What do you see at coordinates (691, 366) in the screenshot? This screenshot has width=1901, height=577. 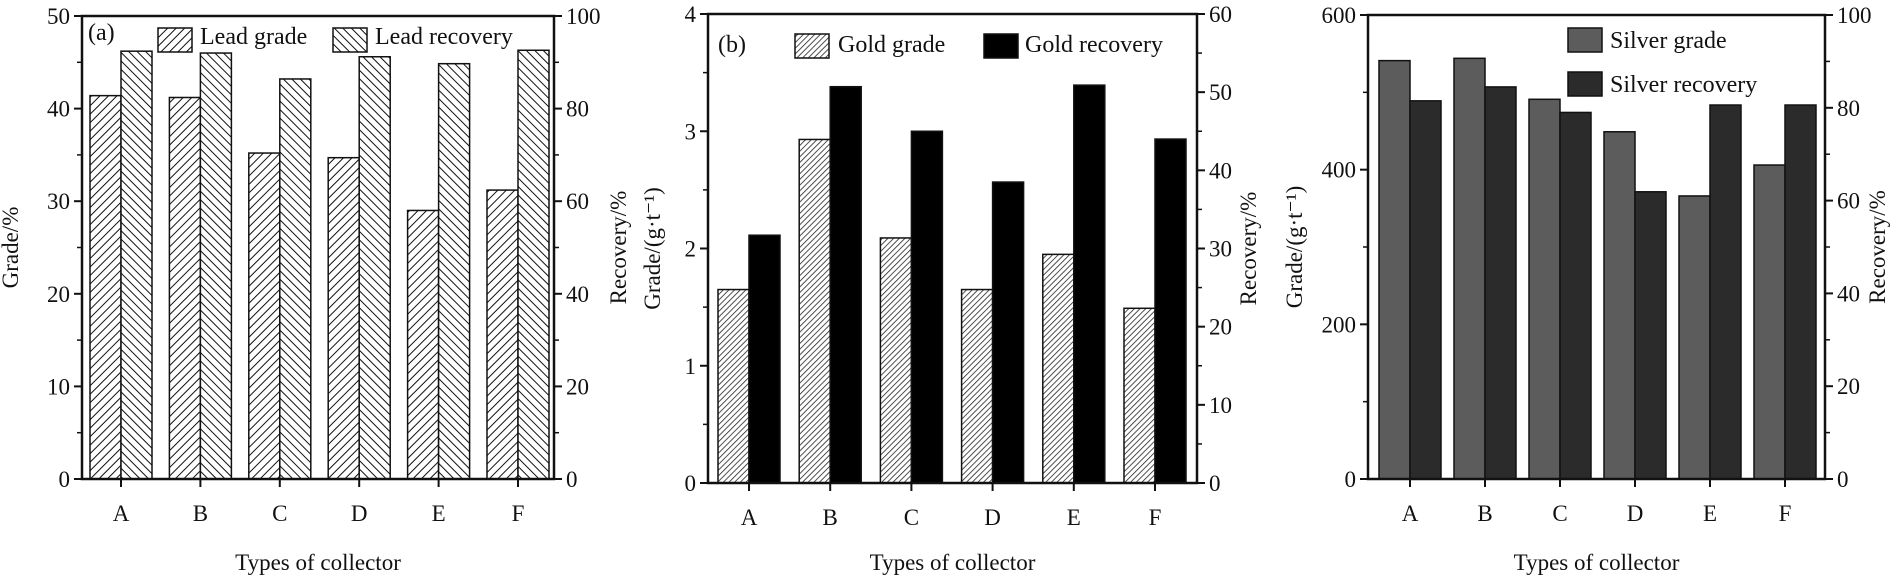 I see `y-tick-label: 1` at bounding box center [691, 366].